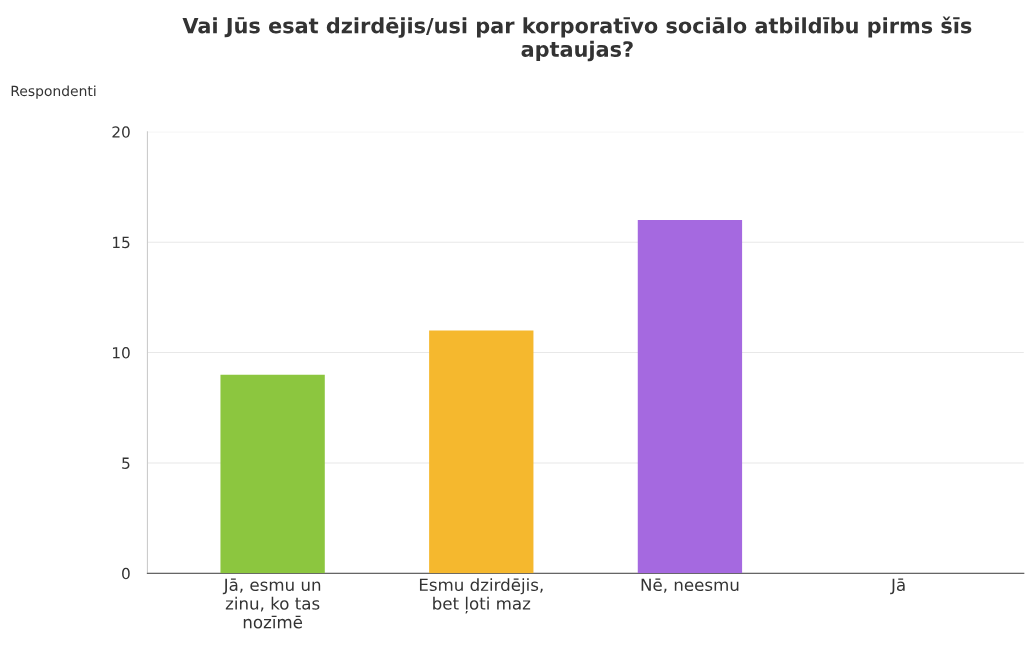 This screenshot has width=1031, height=659. Describe the element at coordinates (481, 596) in the screenshot. I see `x-tick-label: Esmu dzirdējis, bet ļoti maz` at that location.